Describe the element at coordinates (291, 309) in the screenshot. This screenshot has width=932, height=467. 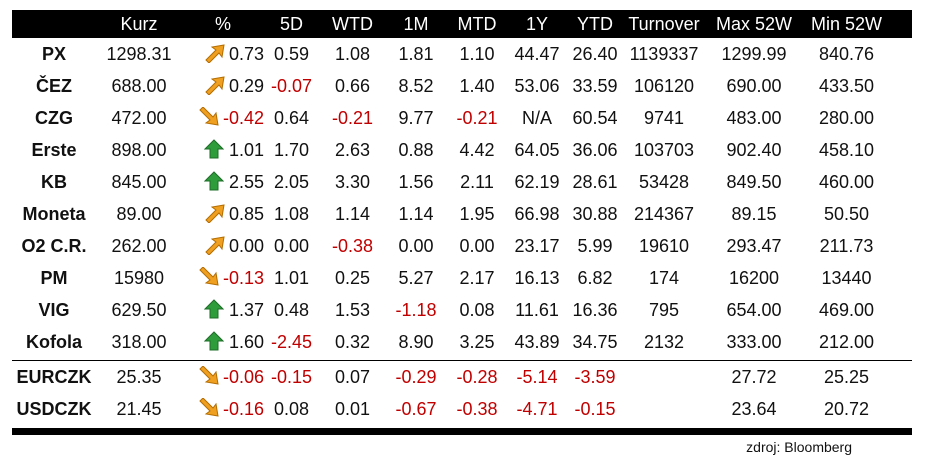
I see `5d-value: 0.48` at that location.